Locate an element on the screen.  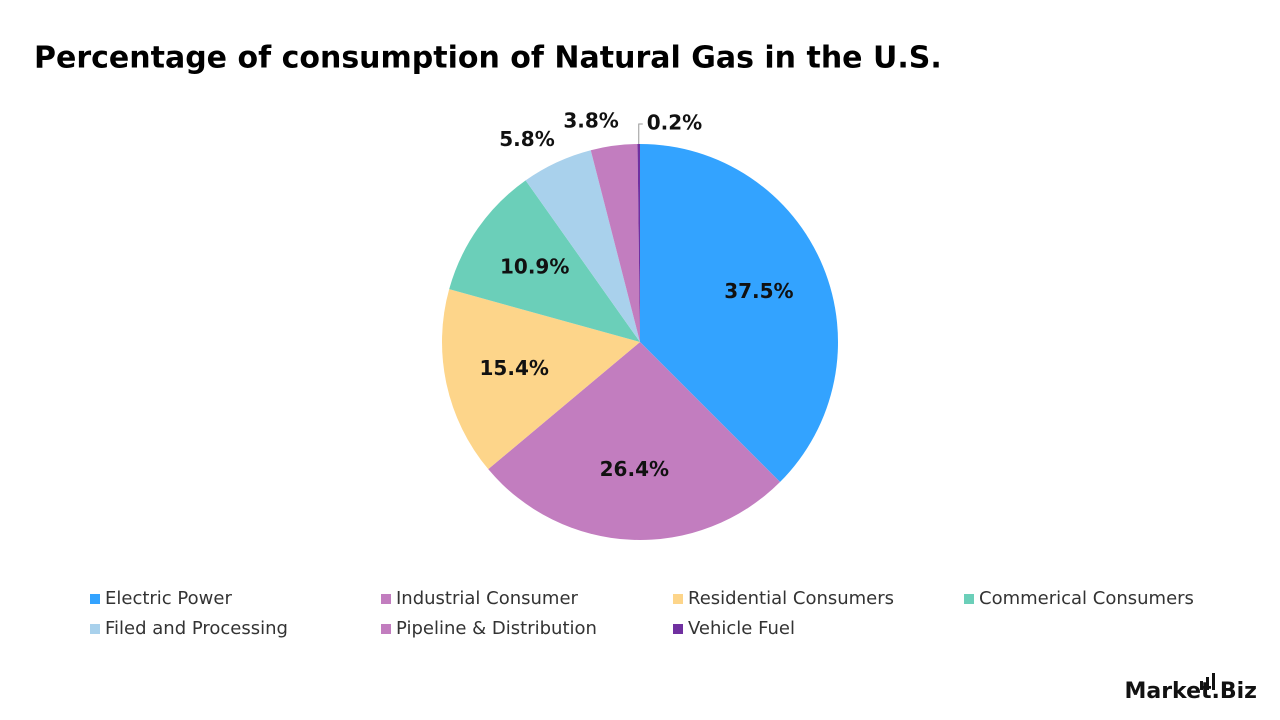
data-label: 15.4% is located at coordinates (514, 368).